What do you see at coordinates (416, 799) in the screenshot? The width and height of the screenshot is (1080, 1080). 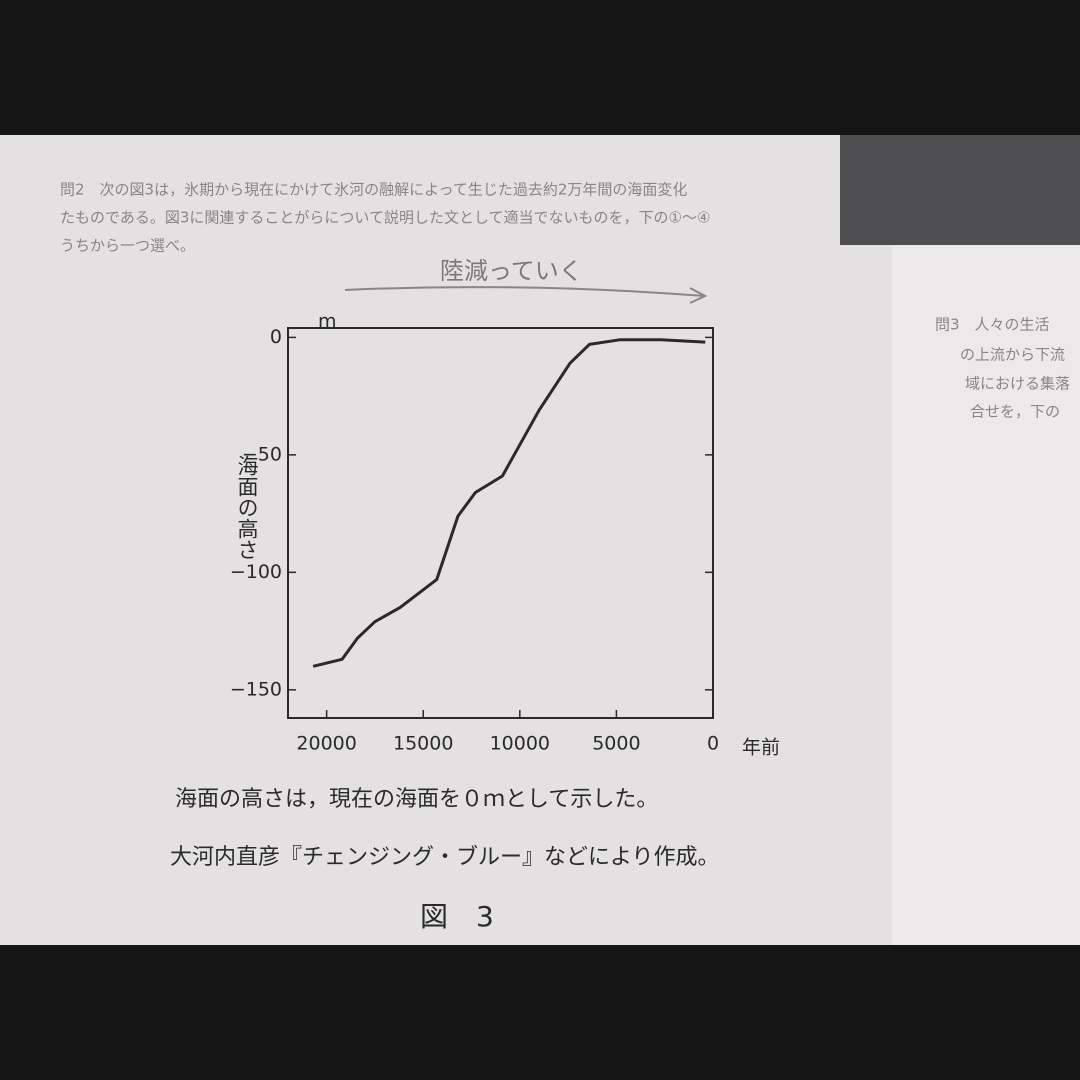 I see `note: 海面の高さは，現在の海面を０ｍとして示した。` at bounding box center [416, 799].